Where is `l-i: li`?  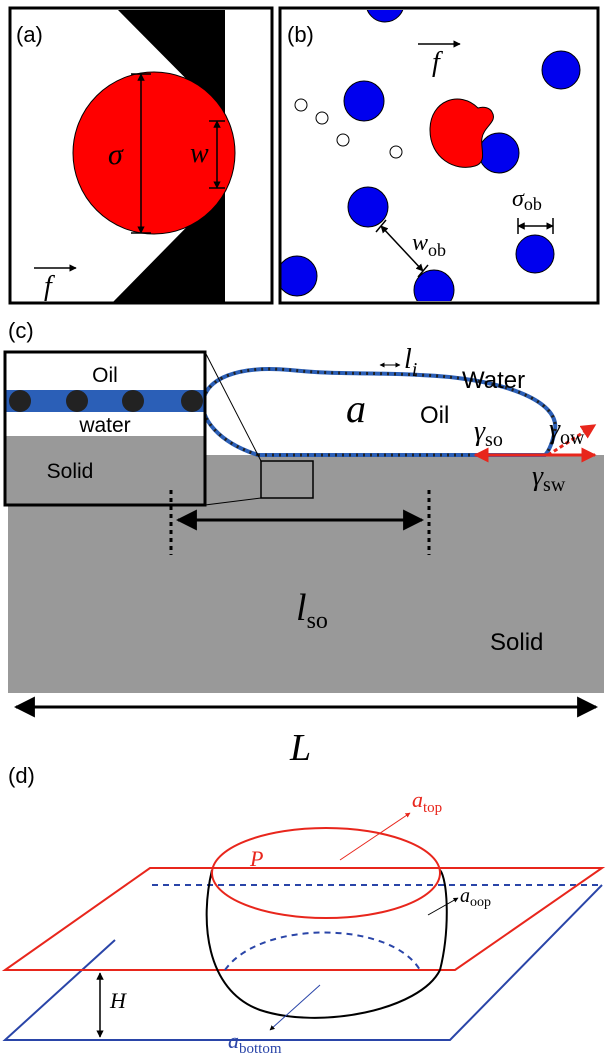
l-i: li is located at coordinates (410, 362).